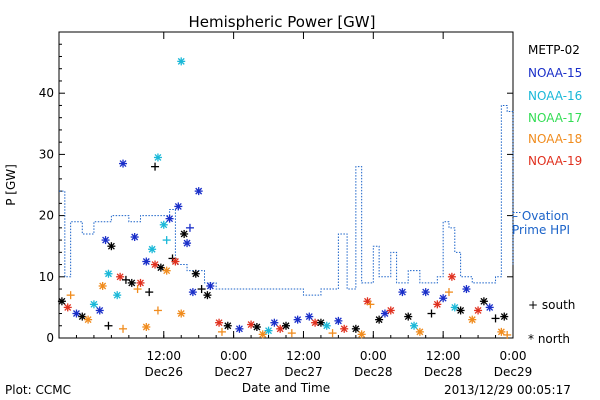 This screenshot has height=400, width=600. I want to click on y-tick-label: 30, so click(46, 154).